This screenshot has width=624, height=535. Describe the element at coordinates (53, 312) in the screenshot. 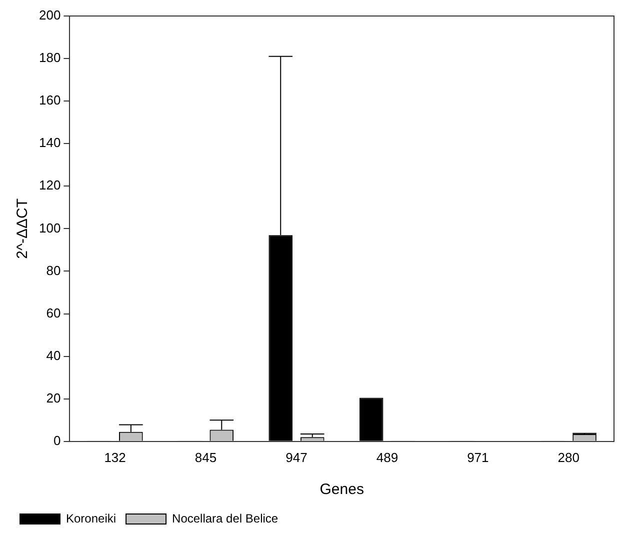

I see `y-tick-label: 60` at that location.